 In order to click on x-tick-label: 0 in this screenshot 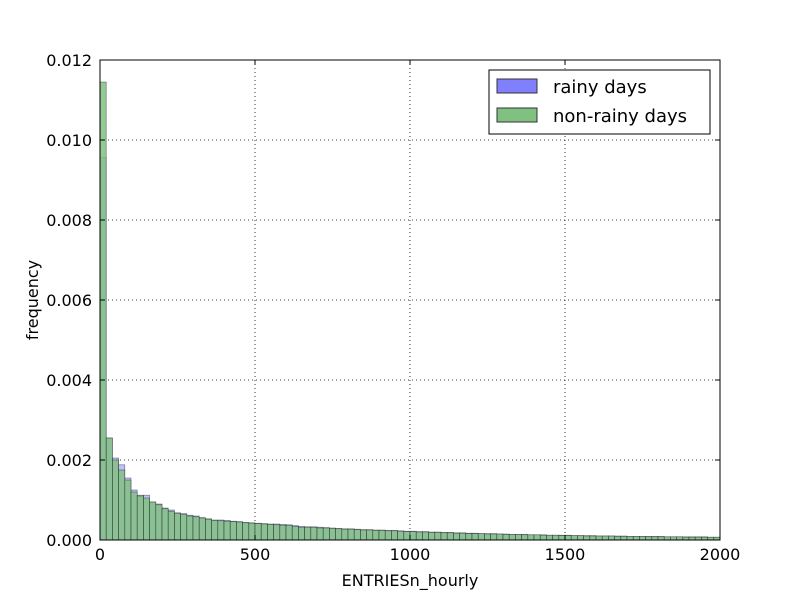, I will do `click(100, 554)`.